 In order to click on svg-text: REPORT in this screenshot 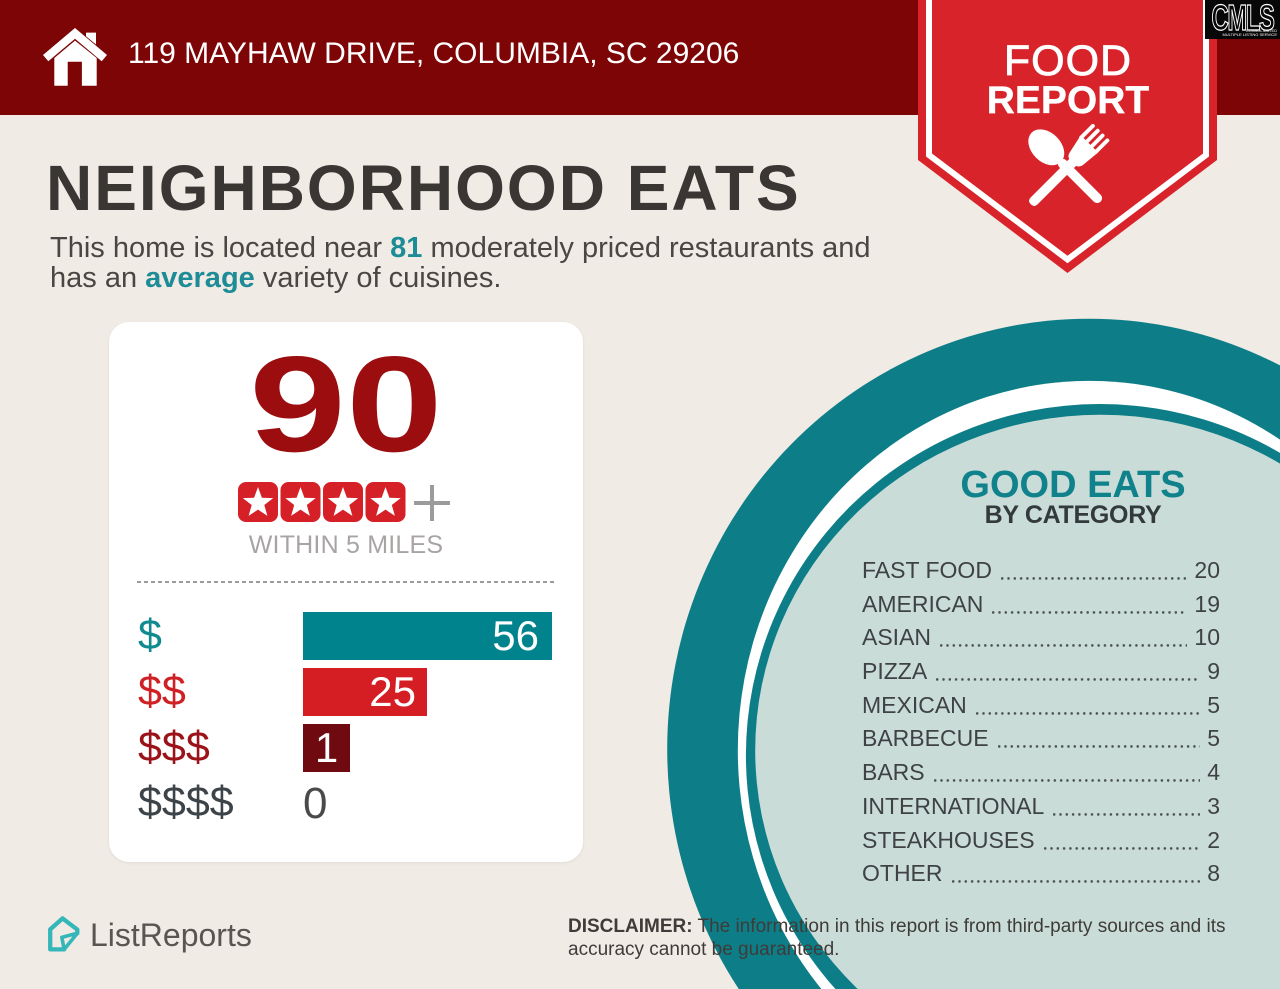, I will do `click(1068, 100)`.